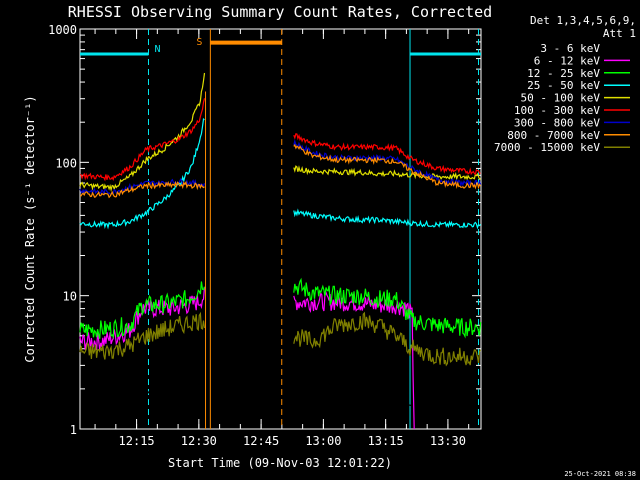  What do you see at coordinates (553, 135) in the screenshot?
I see `legend-entry-label: 800 - 7000 keV` at bounding box center [553, 135].